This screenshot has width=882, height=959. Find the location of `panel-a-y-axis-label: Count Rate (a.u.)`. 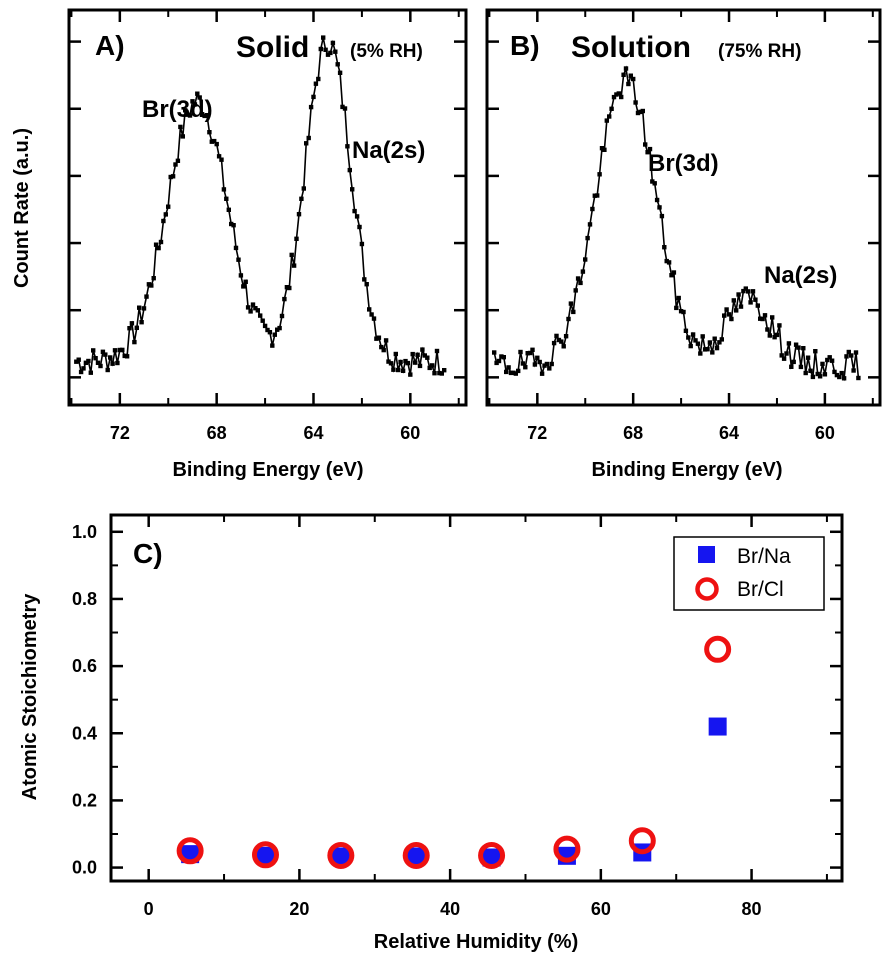

panel-a-y-axis-label: Count Rate (a.u.) is located at coordinates (22, 208).